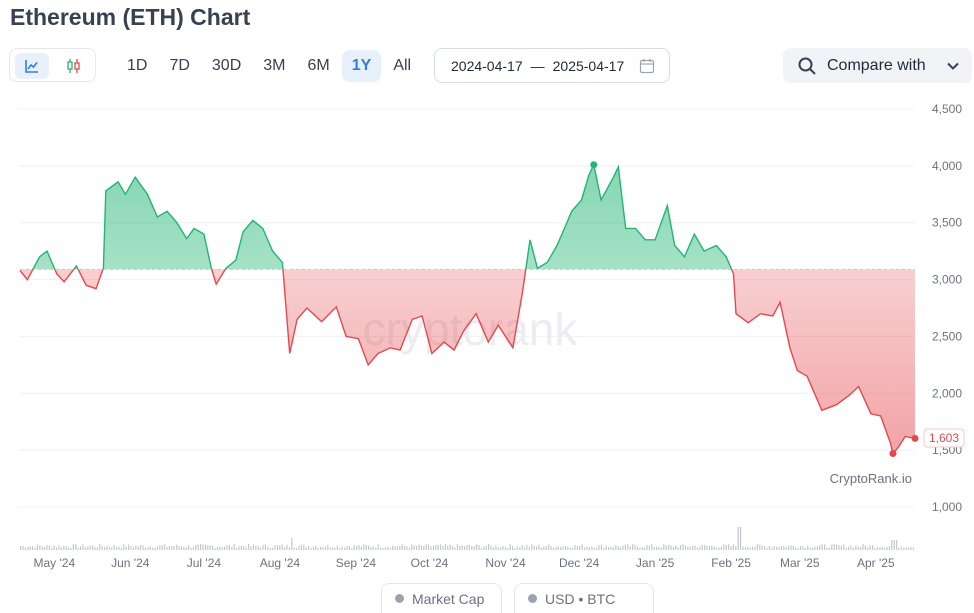  What do you see at coordinates (441, 598) in the screenshot?
I see `market-cap-toggle: Market Cap` at bounding box center [441, 598].